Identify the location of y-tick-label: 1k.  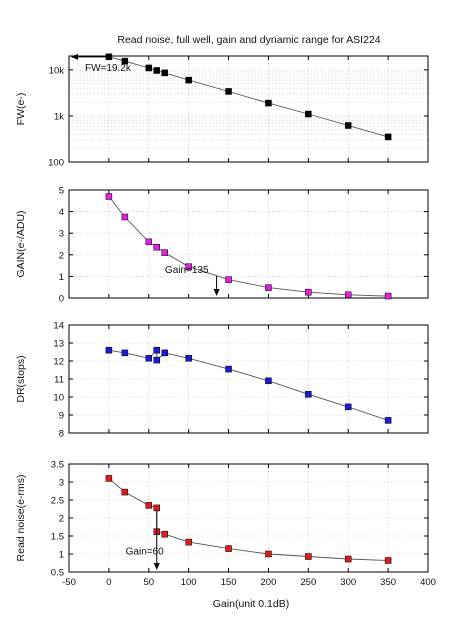
(59, 116).